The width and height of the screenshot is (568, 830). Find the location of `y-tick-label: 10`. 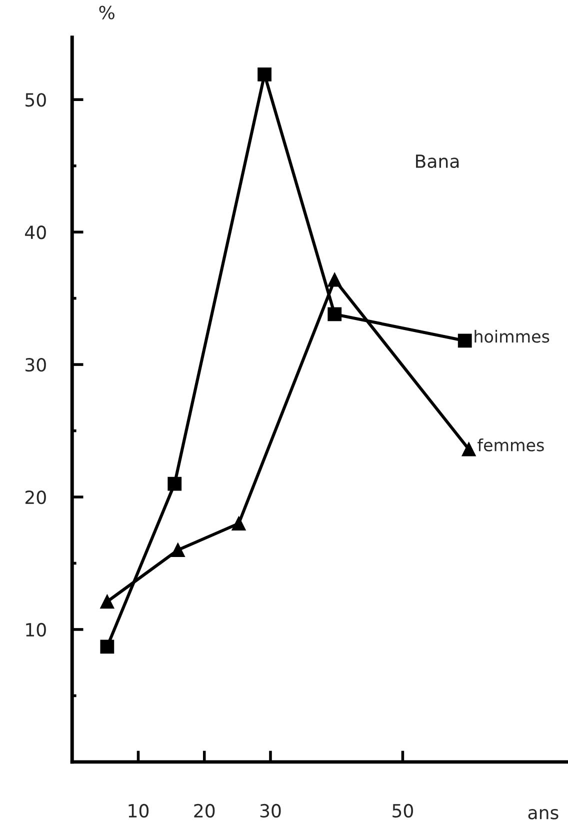

y-tick-label: 10 is located at coordinates (36, 629).